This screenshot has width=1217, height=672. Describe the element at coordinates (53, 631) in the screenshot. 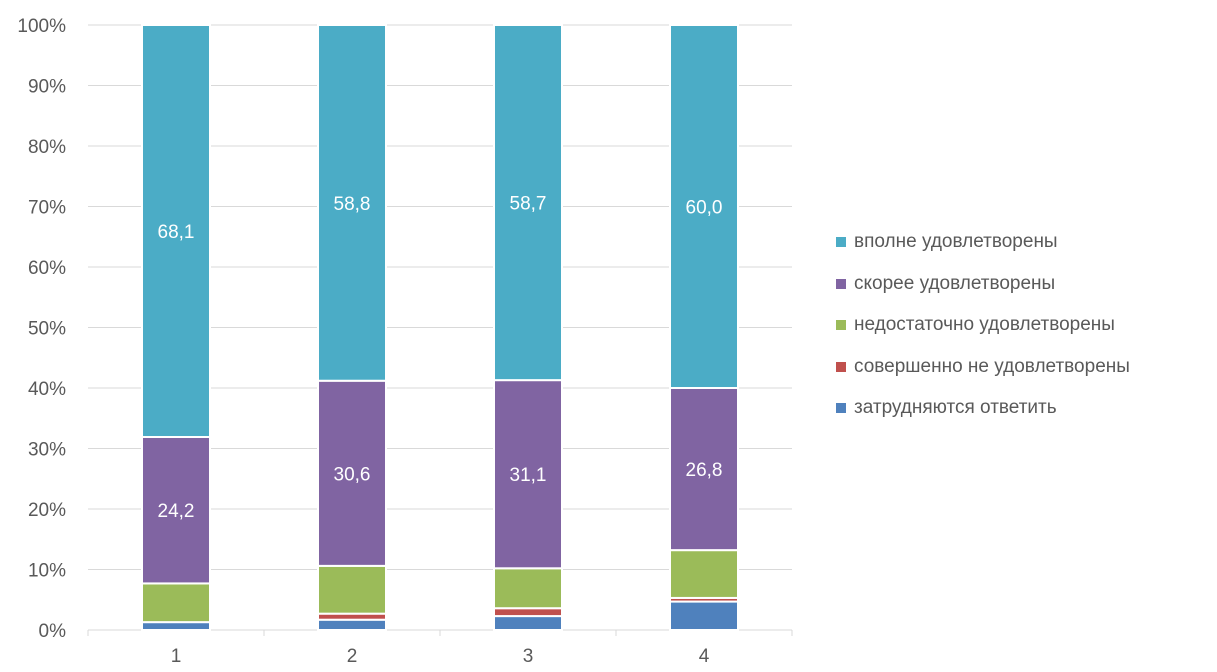

I see `y-tick-label: 0%` at that location.